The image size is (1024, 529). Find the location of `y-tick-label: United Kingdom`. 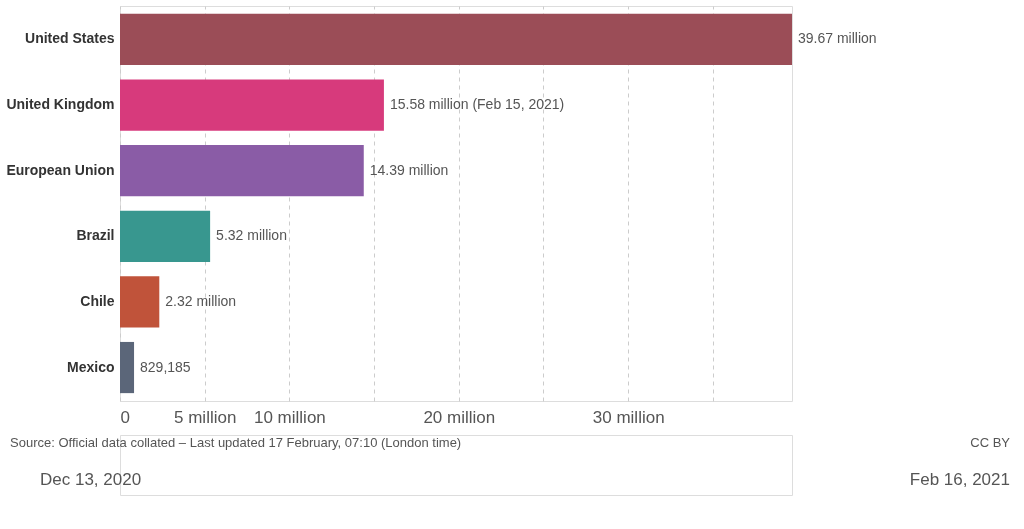

y-tick-label: United Kingdom is located at coordinates (60, 104).